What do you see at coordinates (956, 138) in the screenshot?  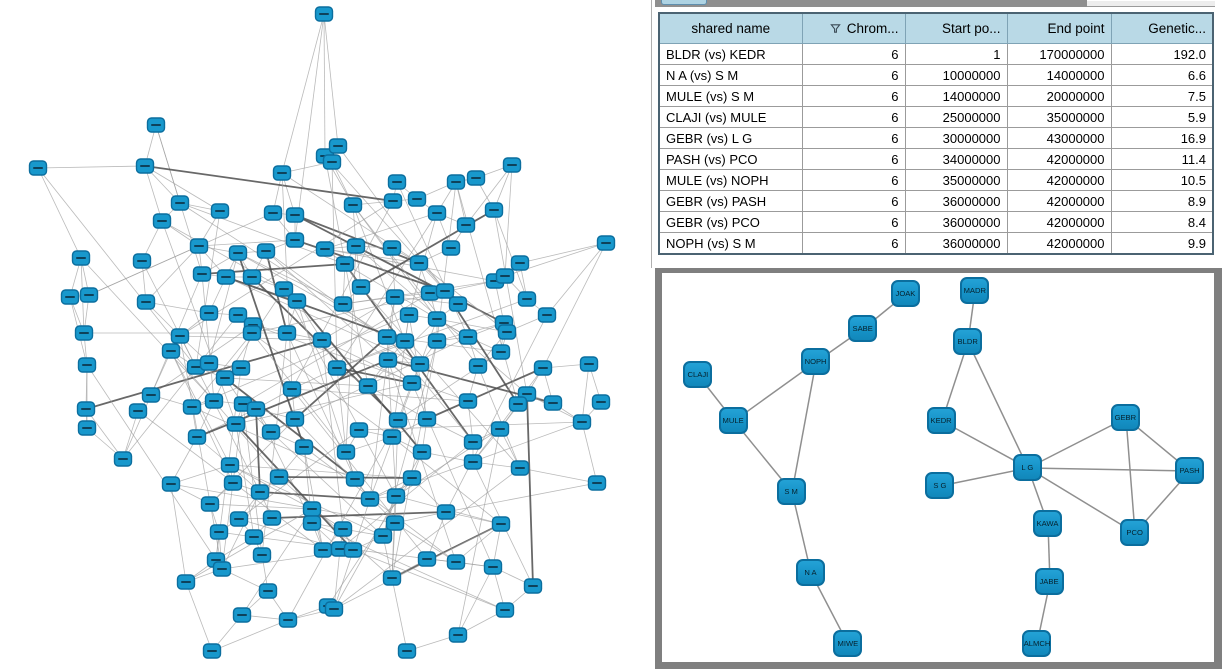 I see `table-cell: 30000000` at bounding box center [956, 138].